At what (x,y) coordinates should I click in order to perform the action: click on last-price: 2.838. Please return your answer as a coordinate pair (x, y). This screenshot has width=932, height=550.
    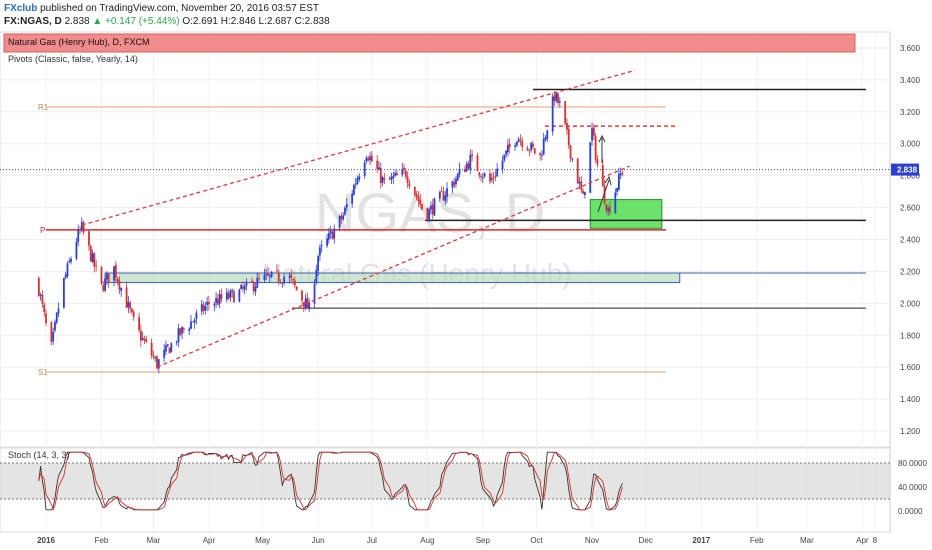
    Looking at the image, I should click on (77, 21).